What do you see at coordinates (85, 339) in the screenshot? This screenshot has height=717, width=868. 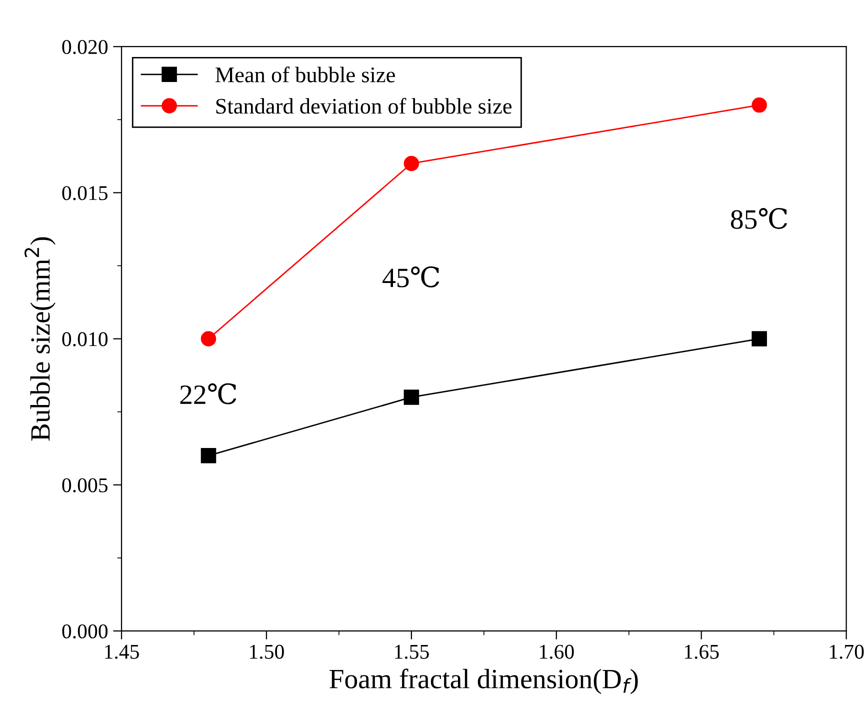 I see `y-tick-label: 0.010` at bounding box center [85, 339].